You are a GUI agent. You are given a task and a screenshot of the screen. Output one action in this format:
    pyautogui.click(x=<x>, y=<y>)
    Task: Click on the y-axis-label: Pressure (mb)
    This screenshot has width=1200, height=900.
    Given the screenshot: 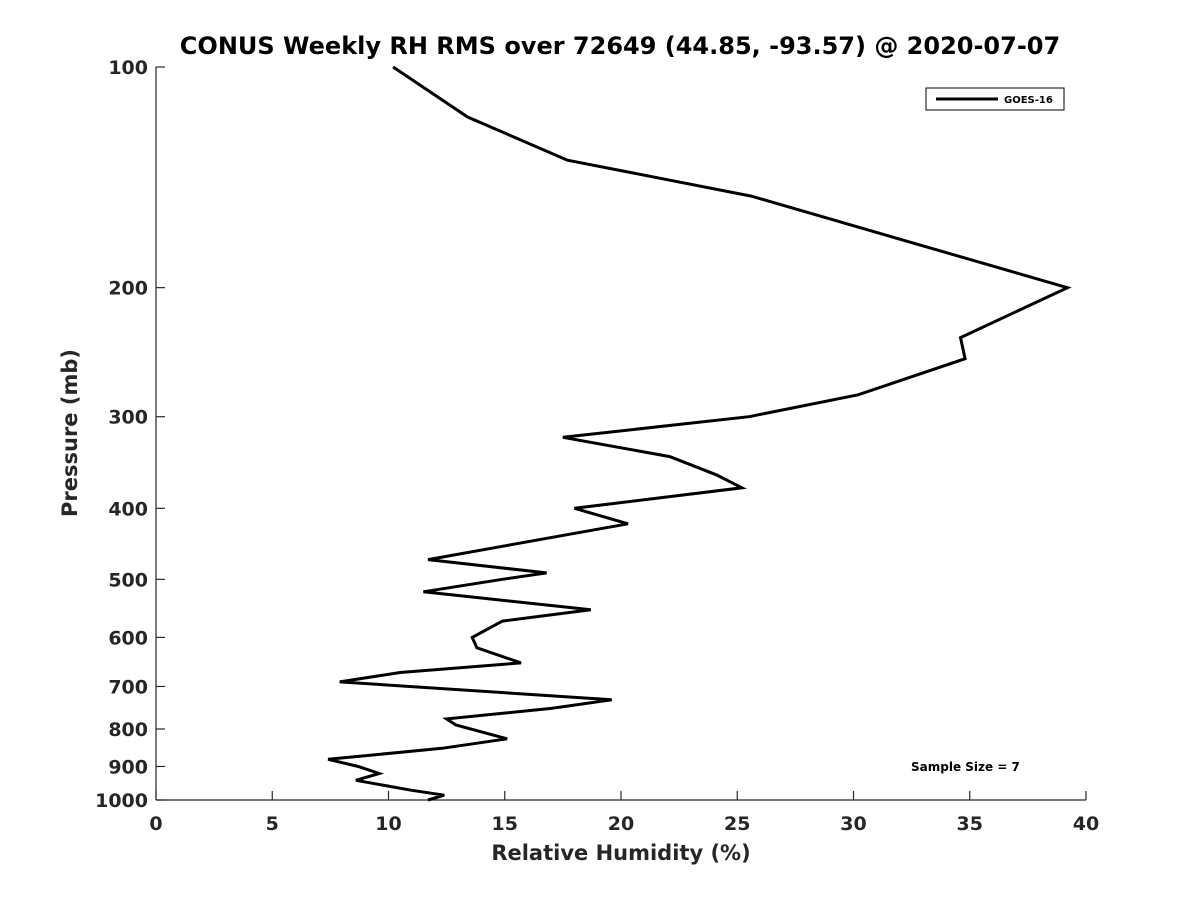 What is the action you would take?
    pyautogui.click(x=70, y=433)
    